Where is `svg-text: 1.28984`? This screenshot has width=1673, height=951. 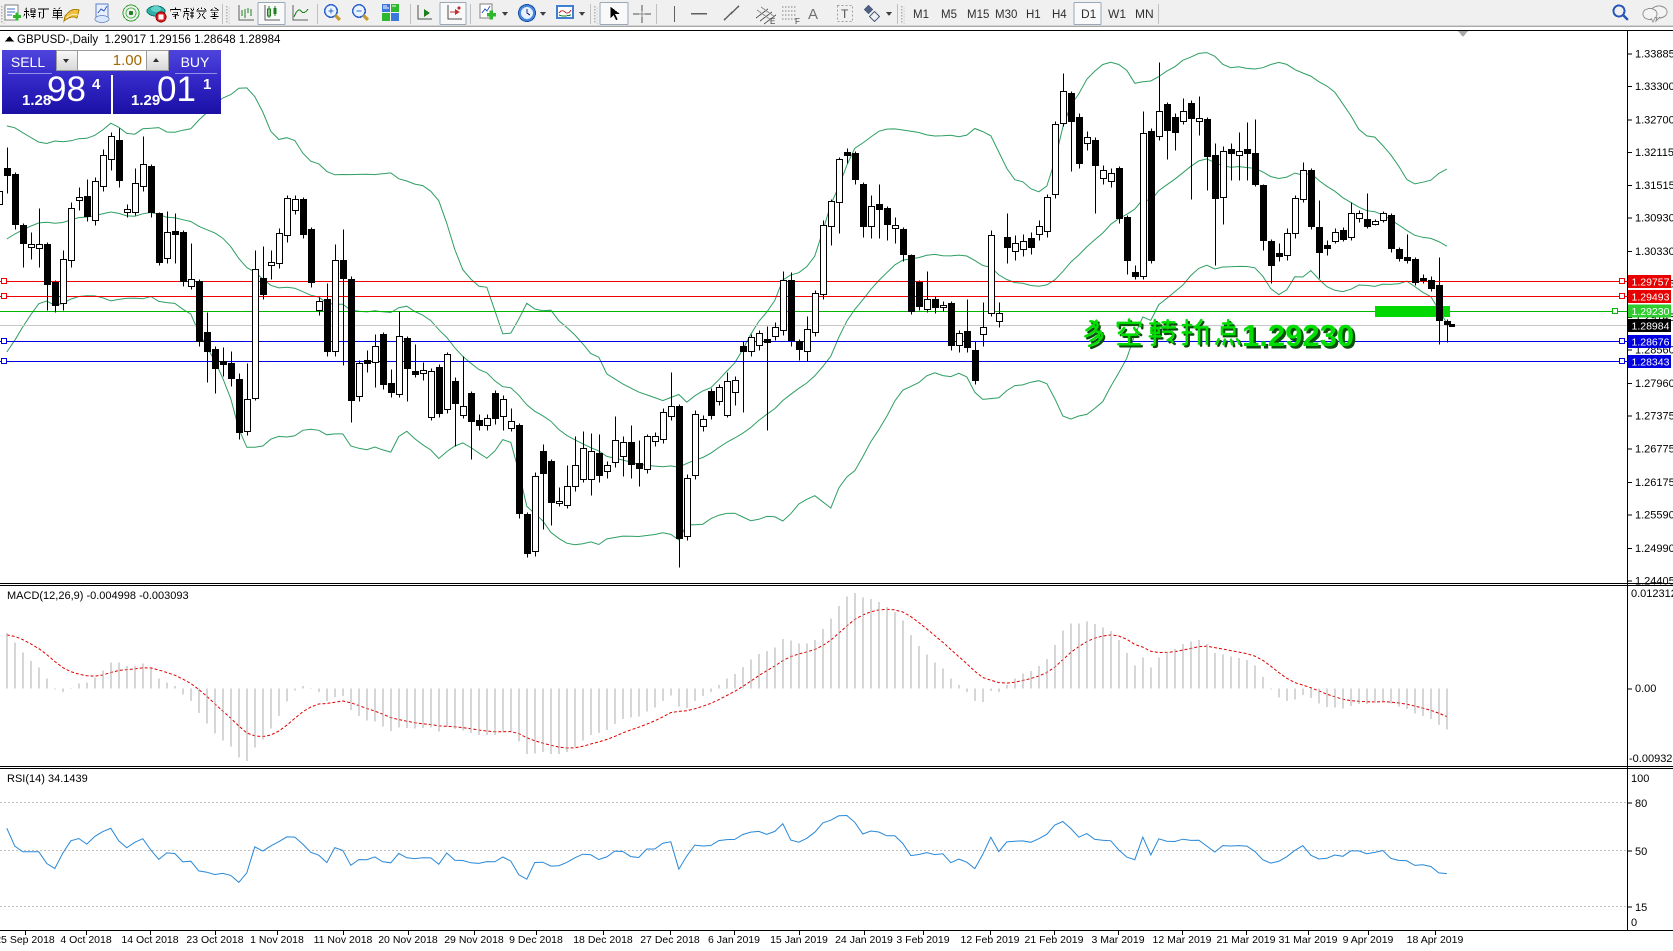 svg-text: 1.28984 is located at coordinates (1651, 326).